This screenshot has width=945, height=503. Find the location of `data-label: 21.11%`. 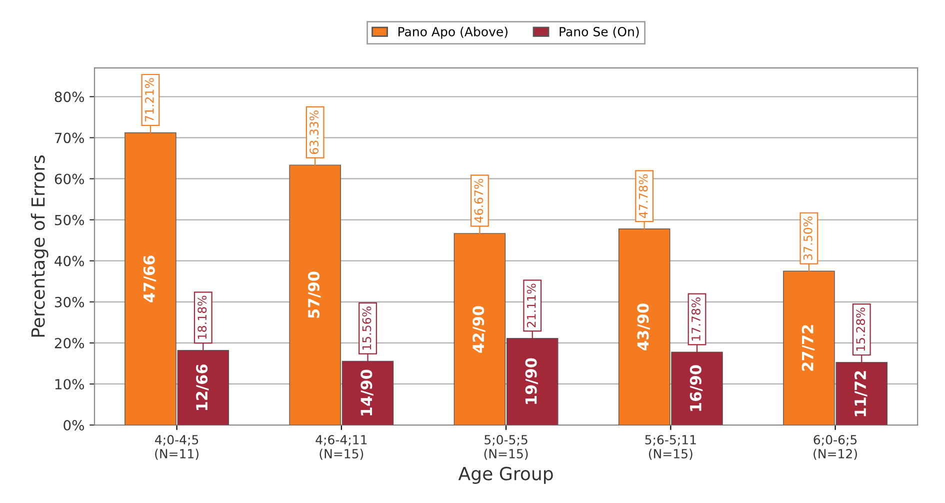

data-label: 21.11% is located at coordinates (531, 306).